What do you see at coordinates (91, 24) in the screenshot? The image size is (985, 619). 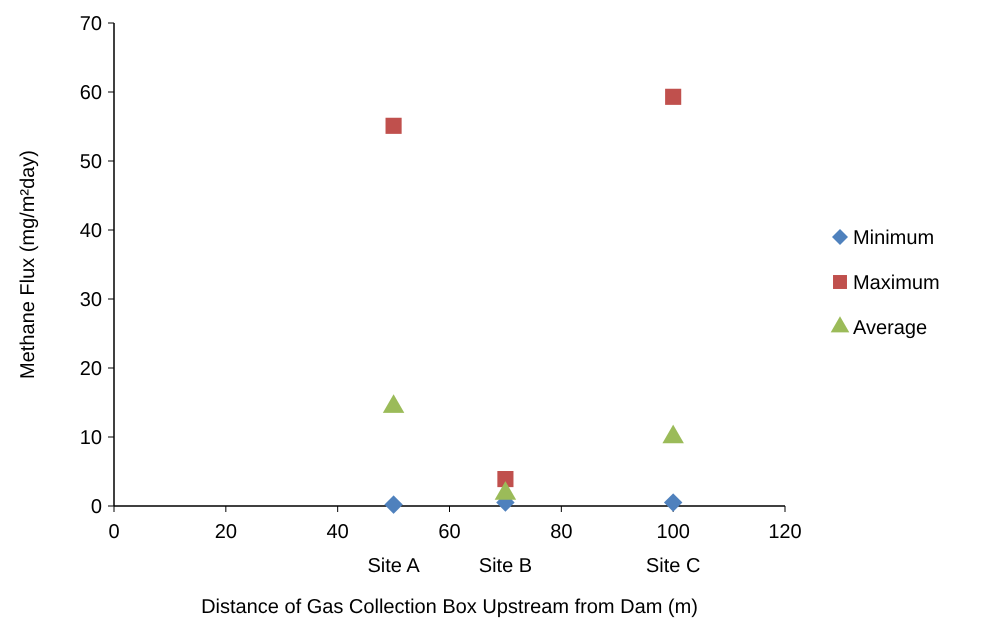 I see `y-tick-label: 70` at bounding box center [91, 24].